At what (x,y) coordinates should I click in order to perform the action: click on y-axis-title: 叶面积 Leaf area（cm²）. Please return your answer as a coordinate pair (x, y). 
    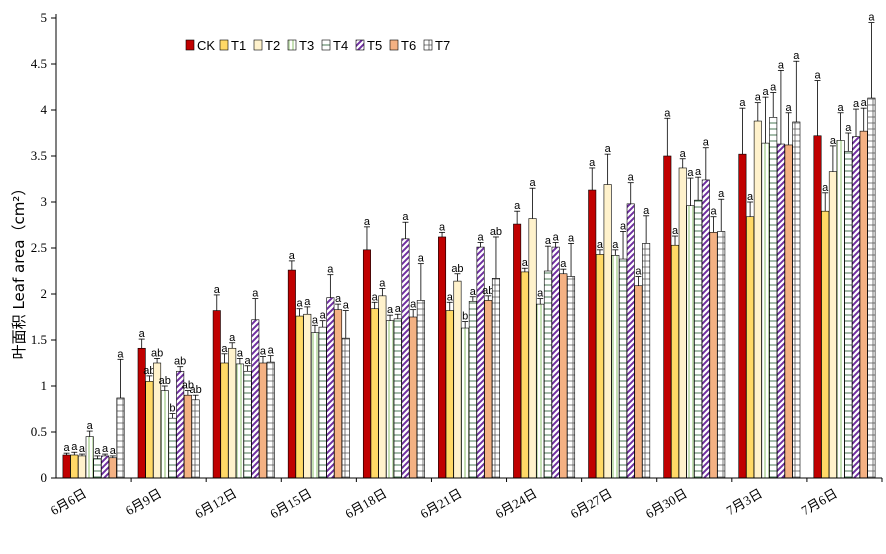
    Looking at the image, I should click on (19, 270).